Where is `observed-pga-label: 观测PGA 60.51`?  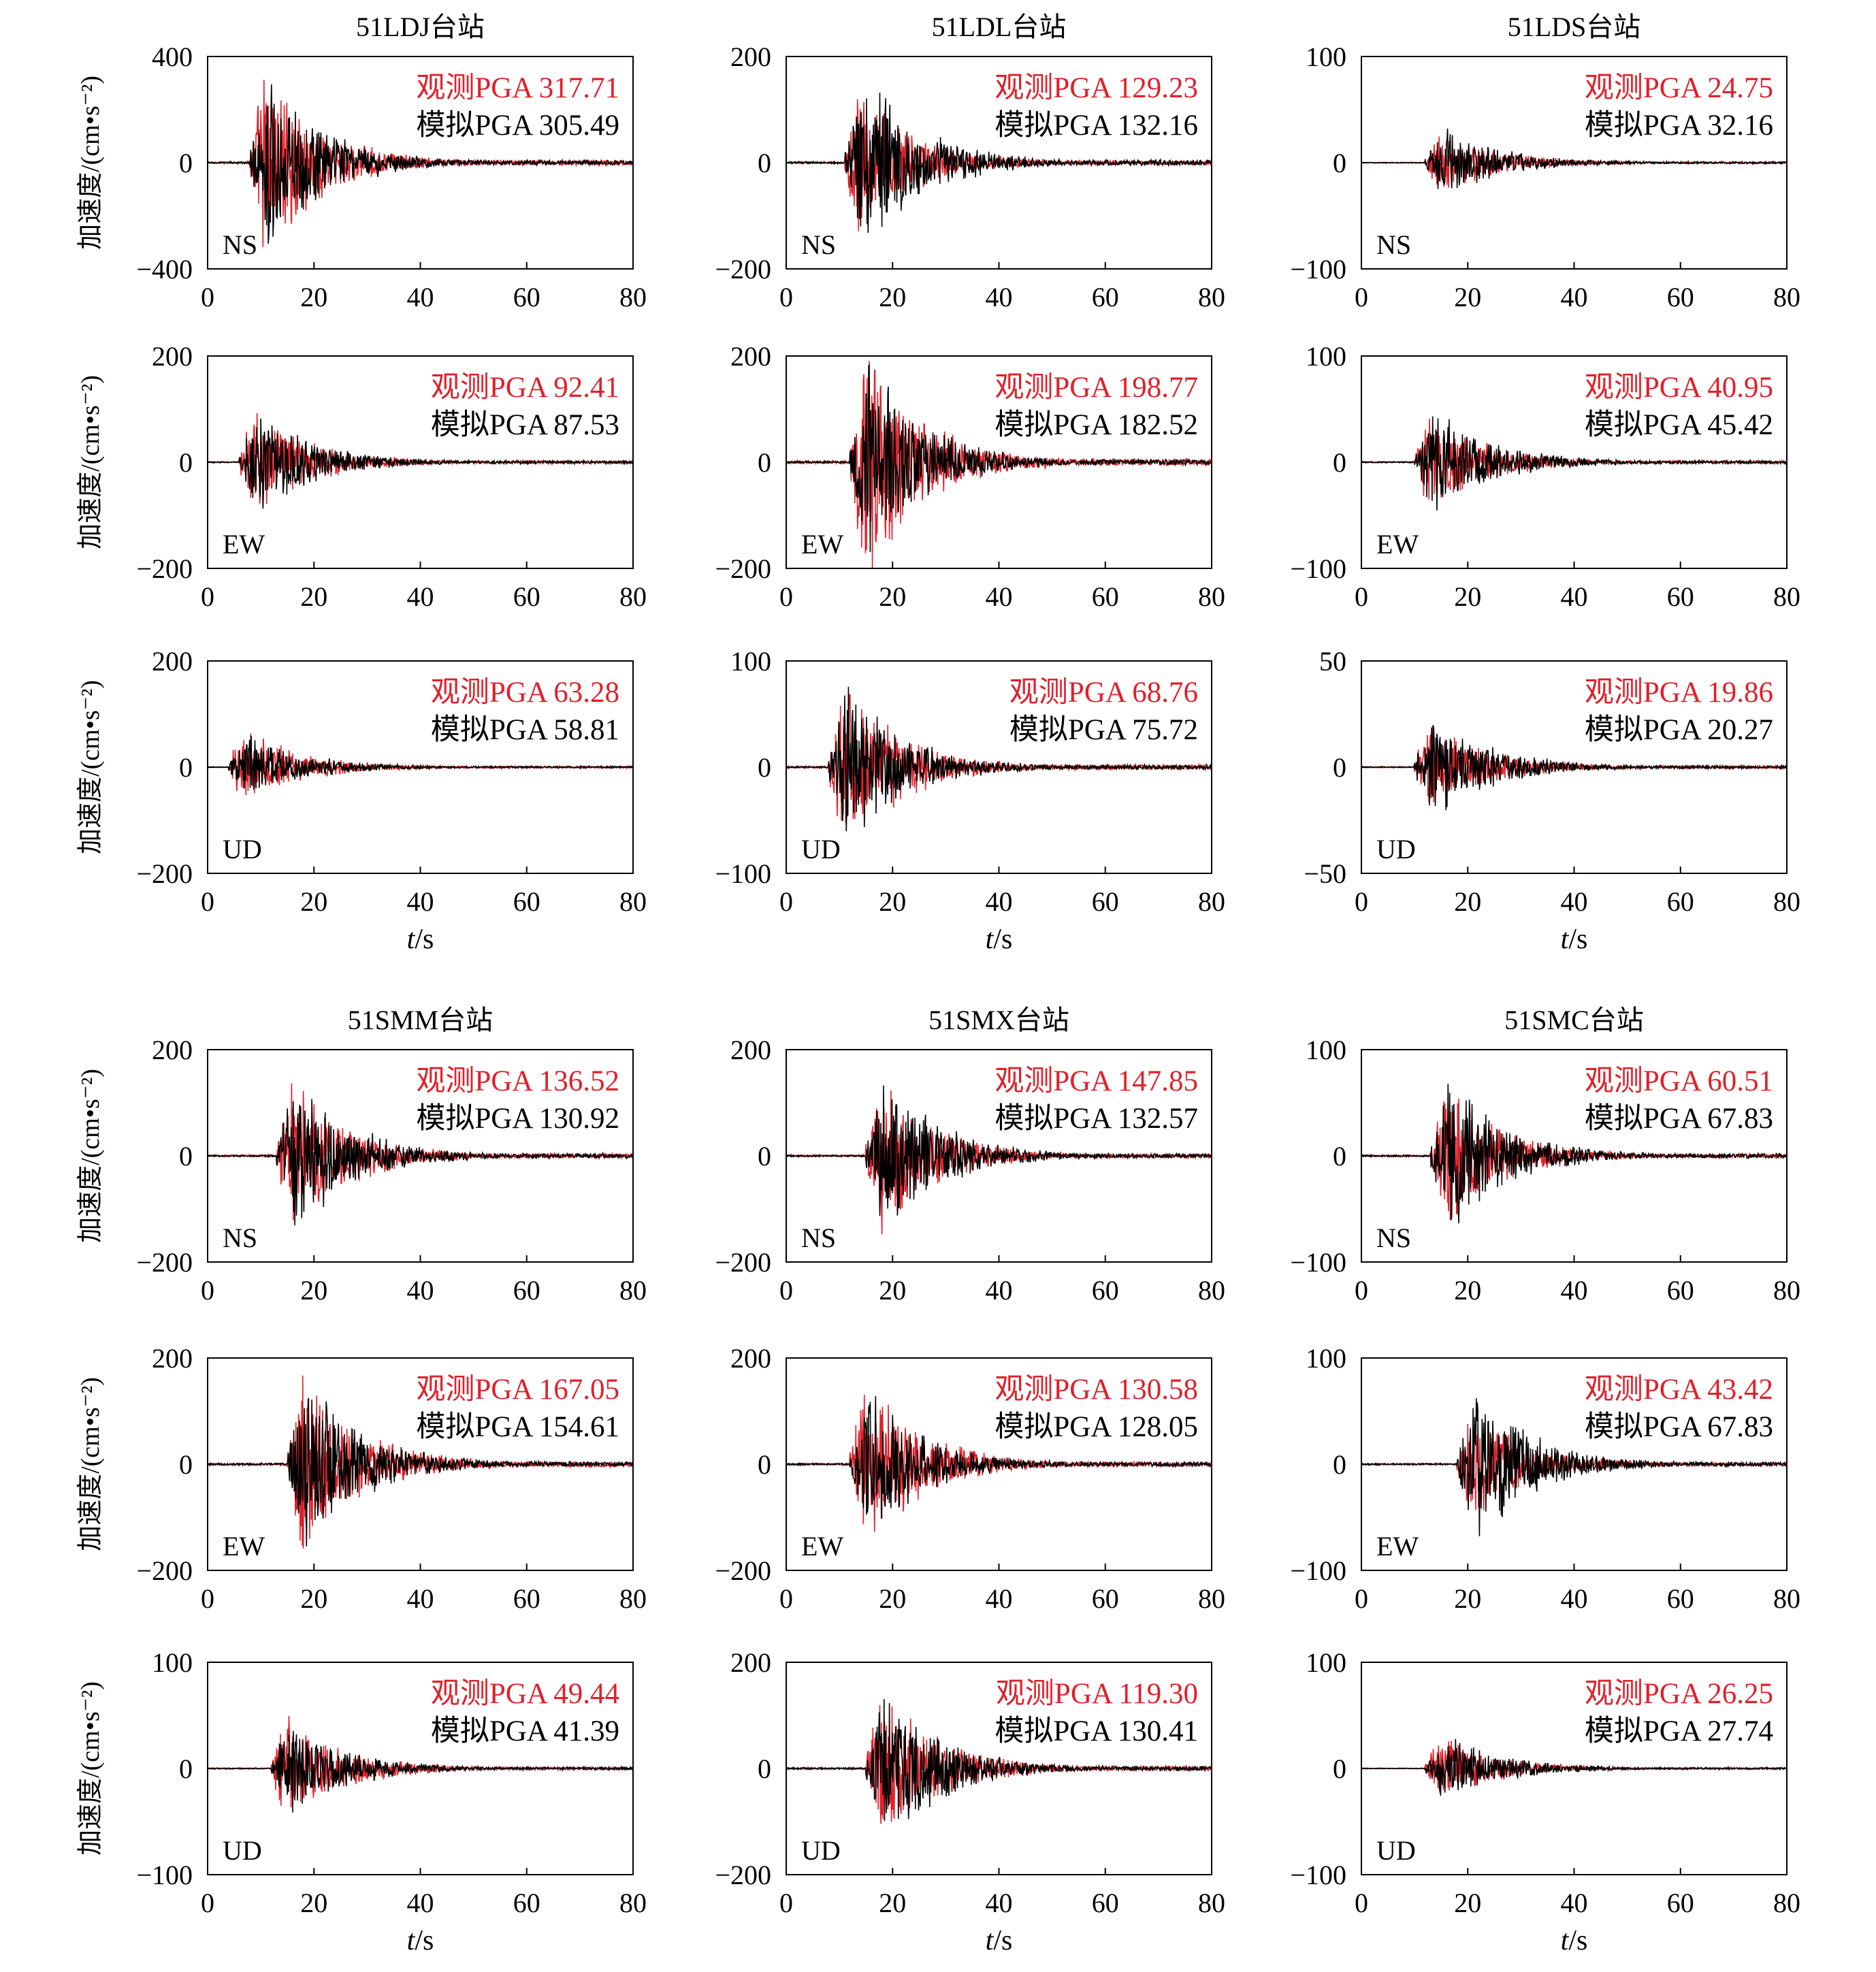 observed-pga-label: 观测PGA 60.51 is located at coordinates (1679, 1081).